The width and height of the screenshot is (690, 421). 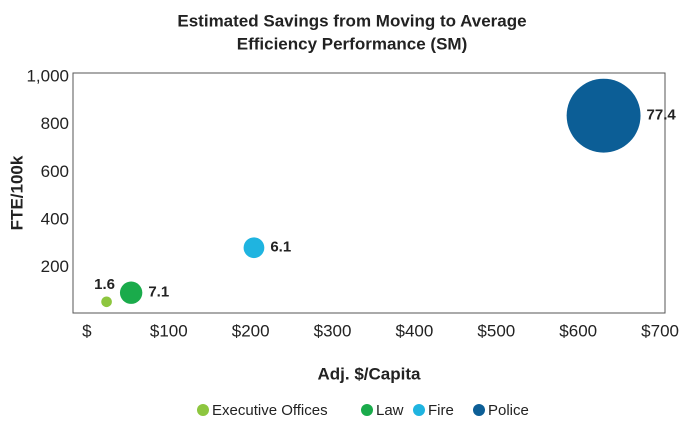 I want to click on x-tick-label: $600, so click(x=578, y=330).